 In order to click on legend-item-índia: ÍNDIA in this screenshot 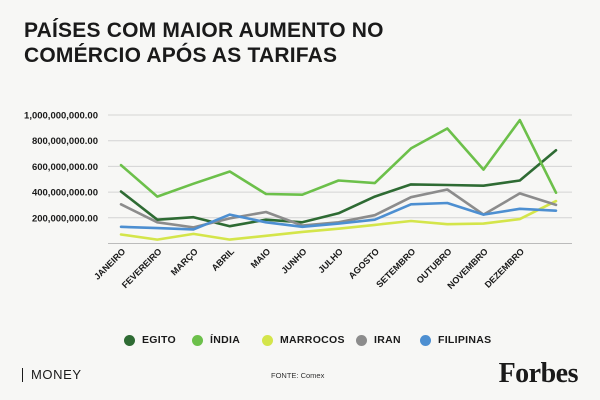, I will do `click(216, 340)`.